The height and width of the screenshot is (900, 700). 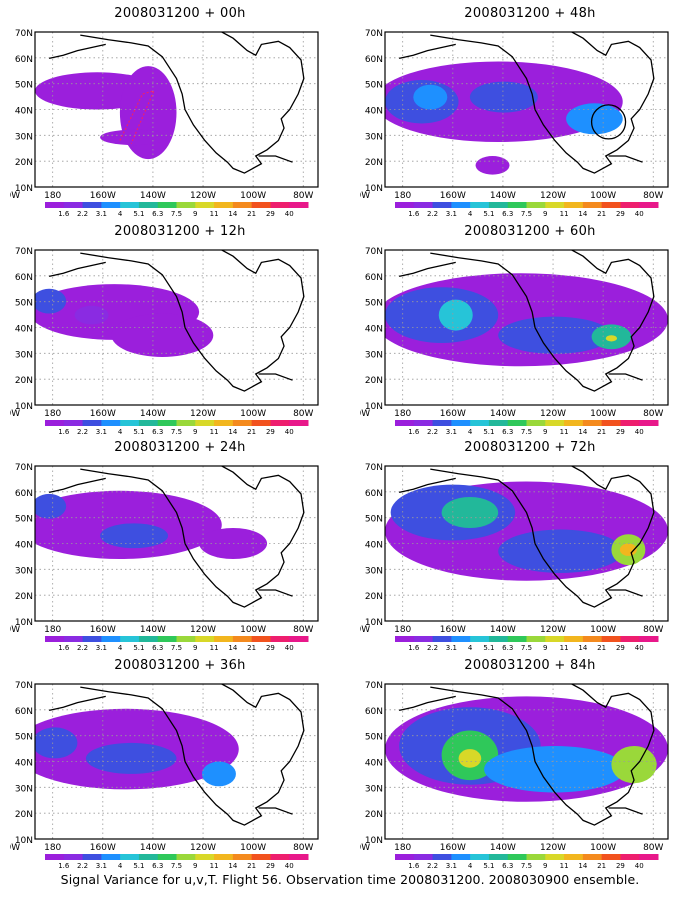 What do you see at coordinates (530, 231) in the screenshot?
I see `panel-title: 2008031200 + 60h` at bounding box center [530, 231].